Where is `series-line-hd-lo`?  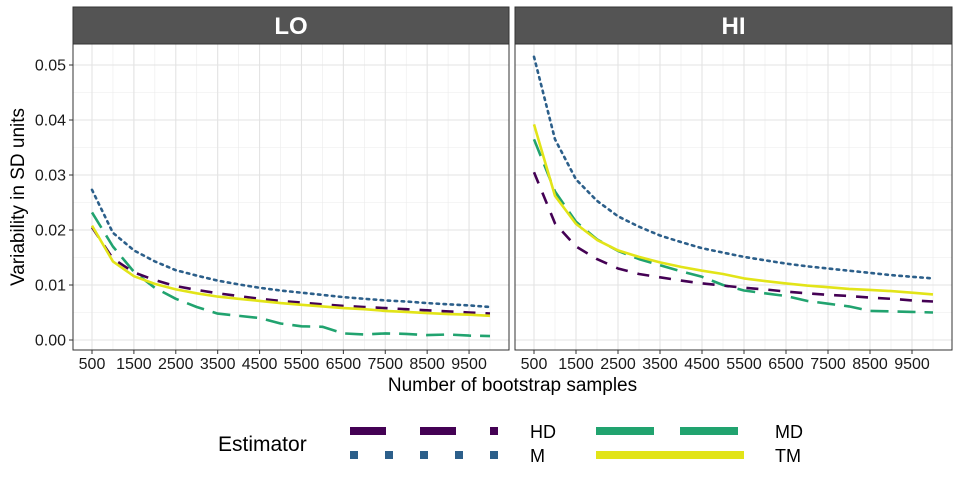
series-line-hd-lo is located at coordinates (290, 270).